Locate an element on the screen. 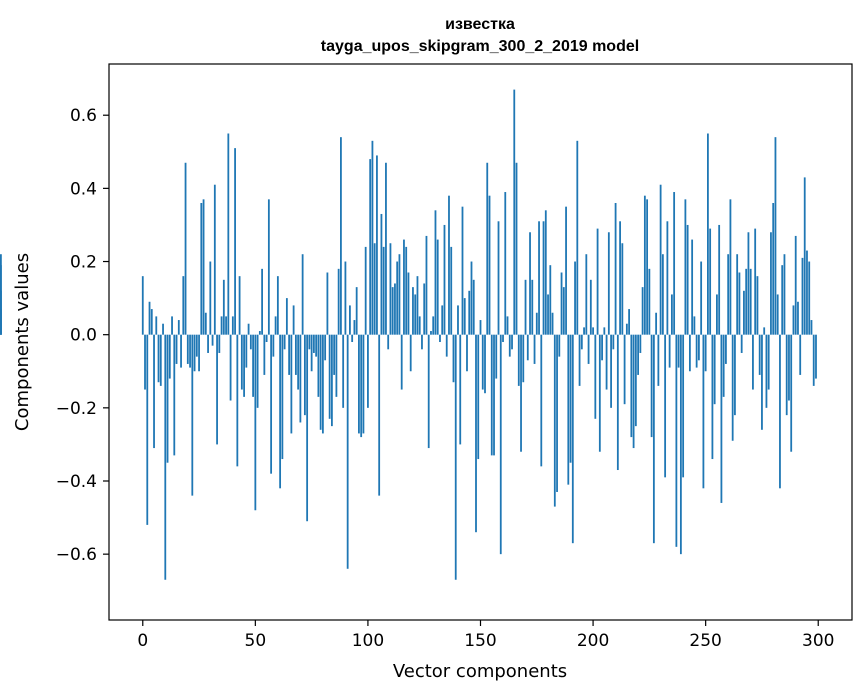  y-tick-label: −0.4 is located at coordinates (76, 482).